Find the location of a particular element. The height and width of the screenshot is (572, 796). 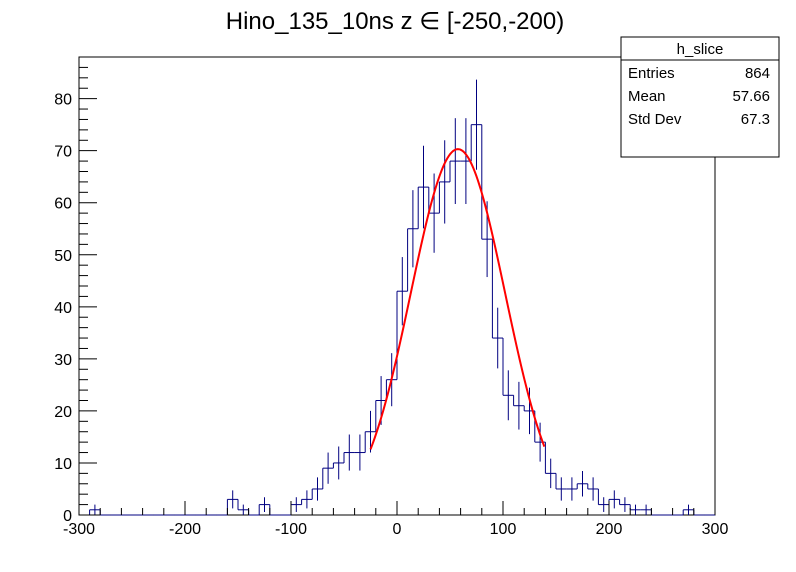

stats-stddev-value: 67.3 is located at coordinates (755, 119).